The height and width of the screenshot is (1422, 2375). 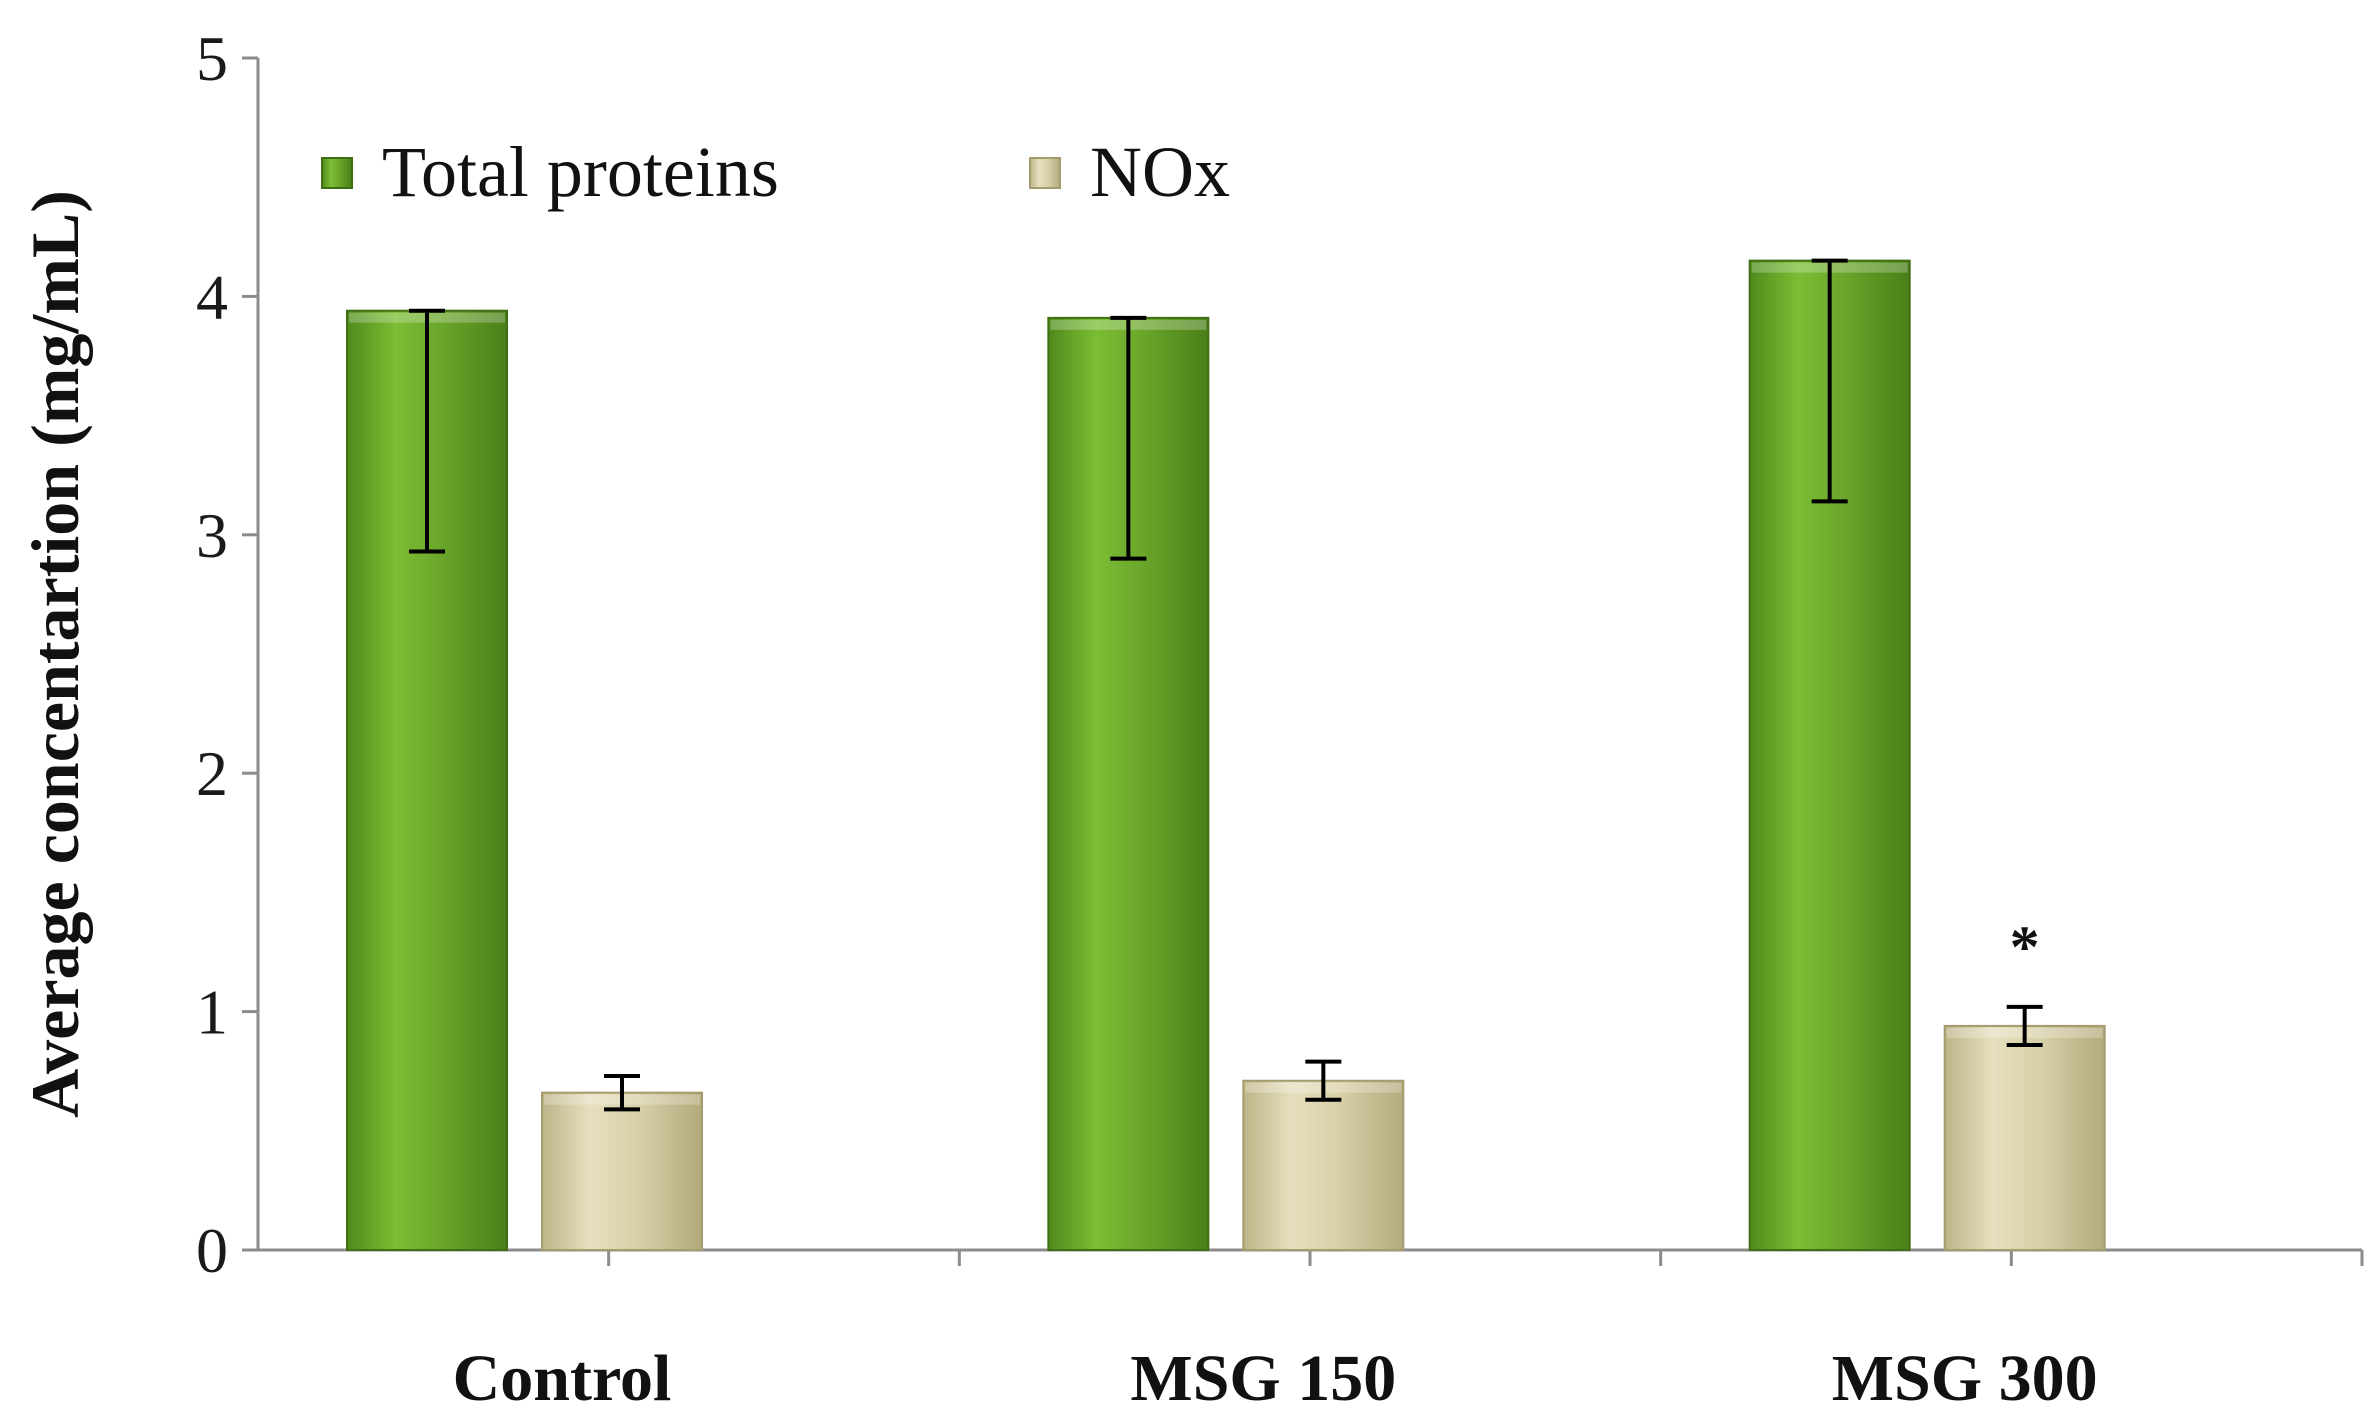 I want to click on x-category-label: Control, so click(x=562, y=1378).